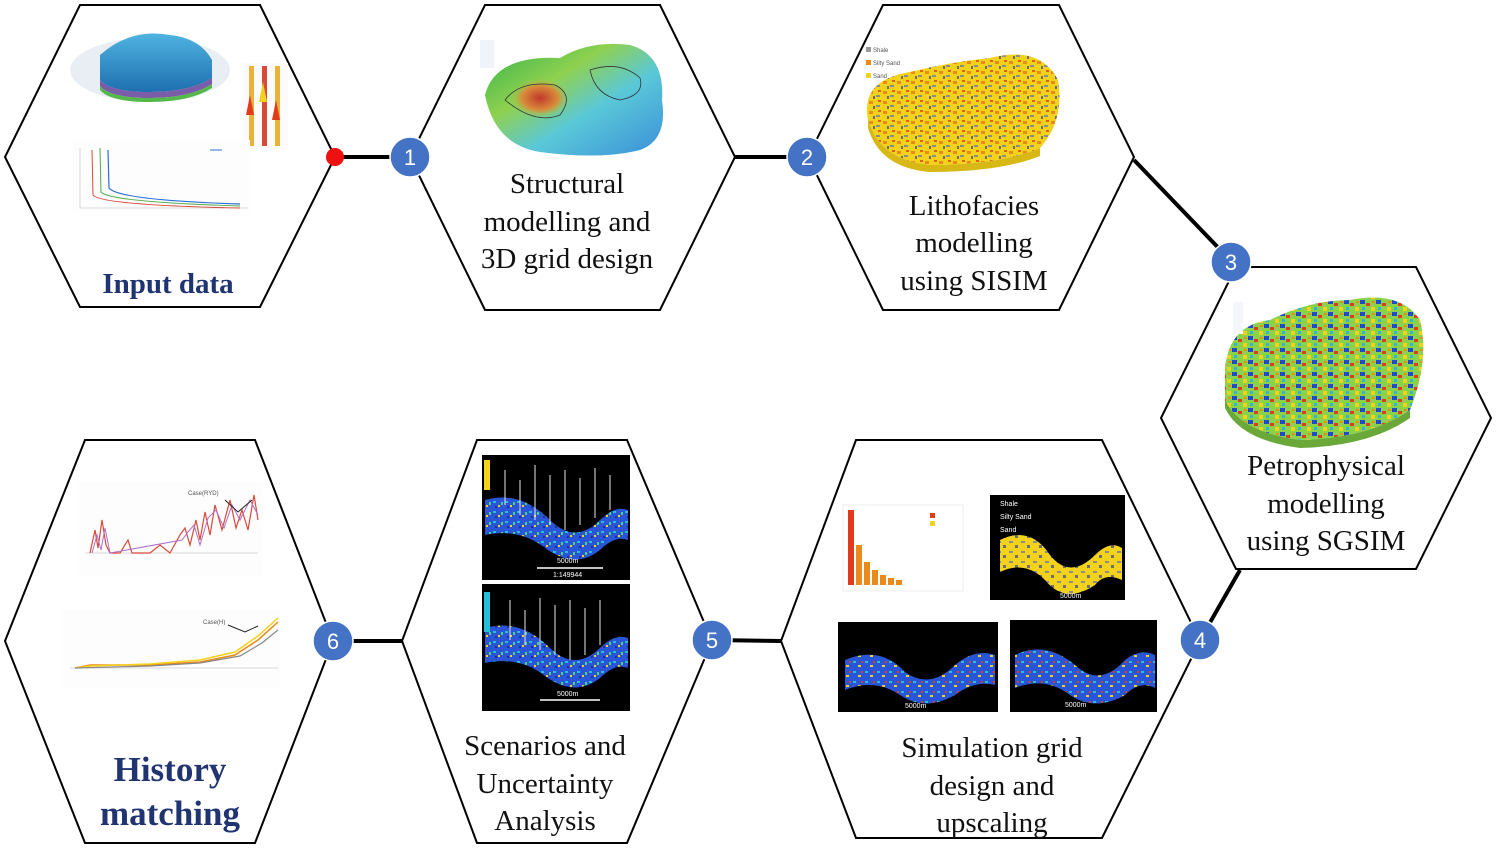 The height and width of the screenshot is (848, 1497). Describe the element at coordinates (545, 821) in the screenshot. I see `scenarios-label-line-3: Analysis` at that location.